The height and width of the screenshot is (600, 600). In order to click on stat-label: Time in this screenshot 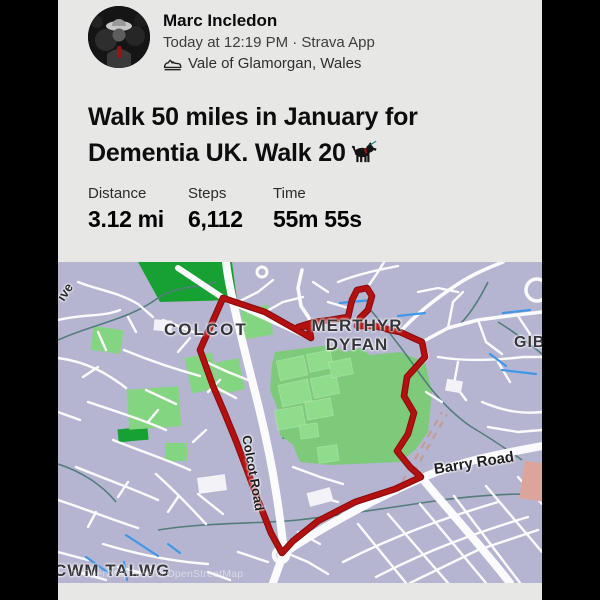, I will do `click(289, 193)`.